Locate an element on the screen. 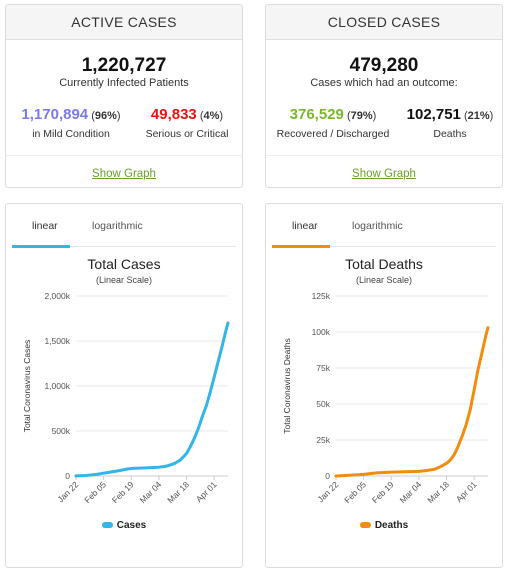 Image resolution: width=507 pixels, height=573 pixels. x-tick-label: Apr 01 is located at coordinates (206, 491).